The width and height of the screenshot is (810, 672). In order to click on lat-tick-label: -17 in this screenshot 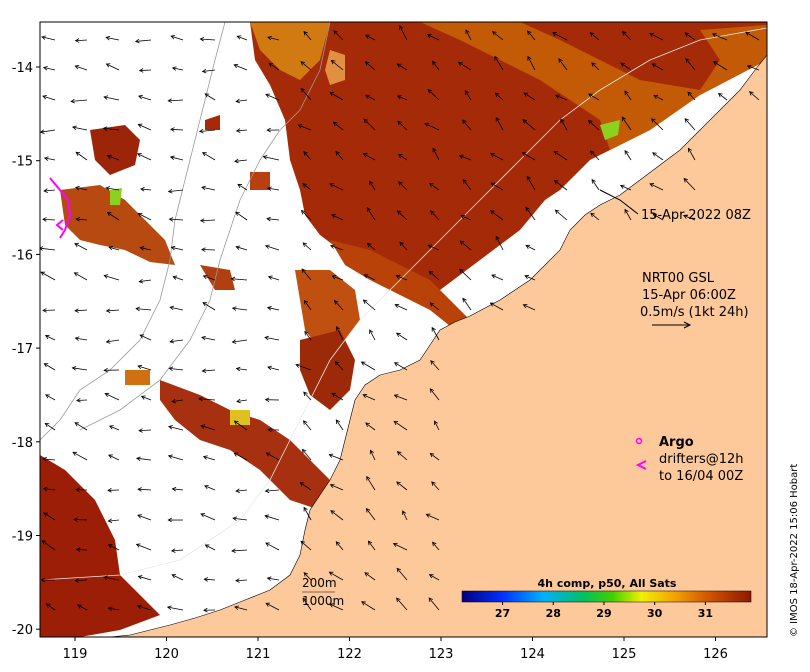, I will do `click(22, 349)`.